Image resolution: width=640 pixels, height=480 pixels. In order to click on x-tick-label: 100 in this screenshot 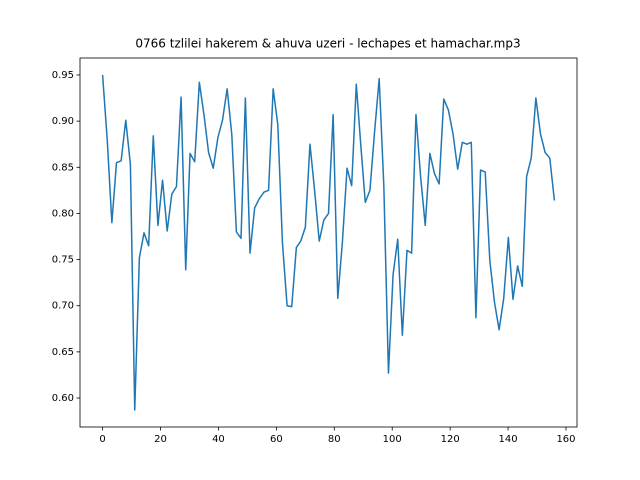, I will do `click(392, 439)`.